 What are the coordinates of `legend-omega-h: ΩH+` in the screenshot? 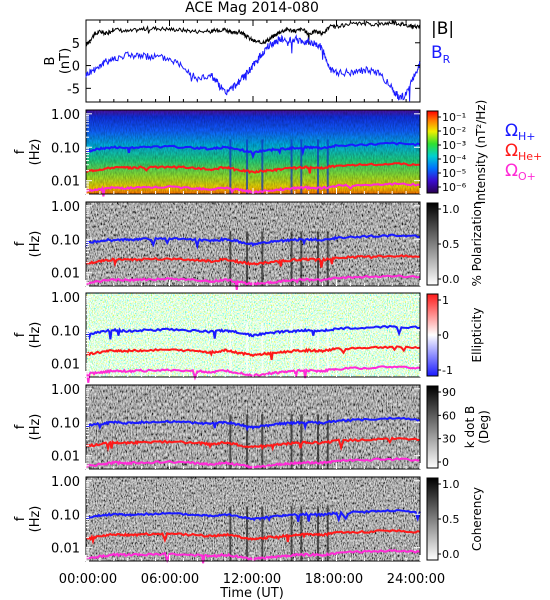 It's located at (520, 132).